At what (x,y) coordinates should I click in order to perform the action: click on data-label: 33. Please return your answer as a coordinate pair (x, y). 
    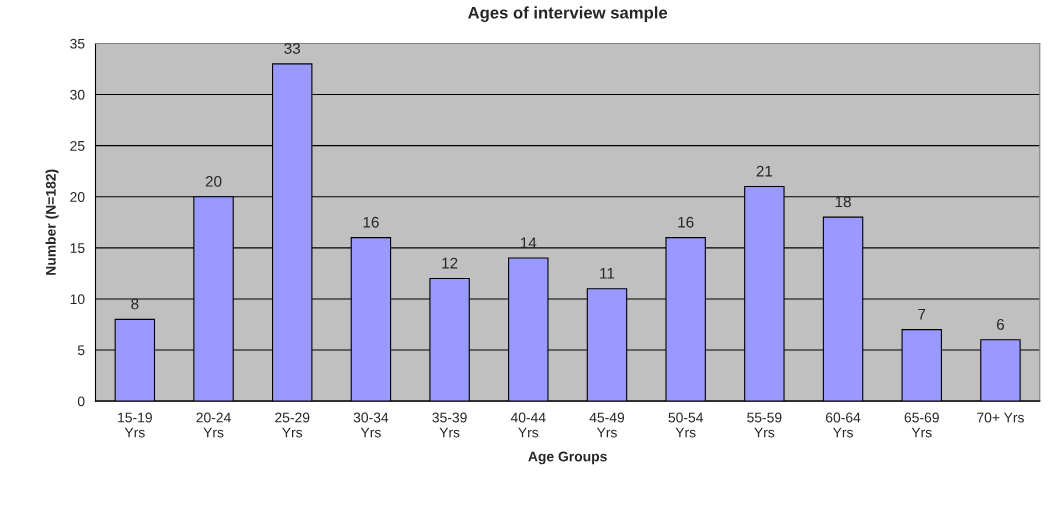
    Looking at the image, I should click on (292, 48).